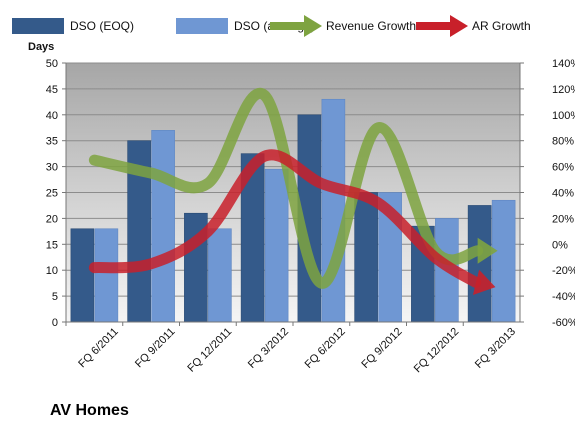 The width and height of the screenshot is (575, 427). I want to click on x-tick-label: FQ 9/2012, so click(381, 348).